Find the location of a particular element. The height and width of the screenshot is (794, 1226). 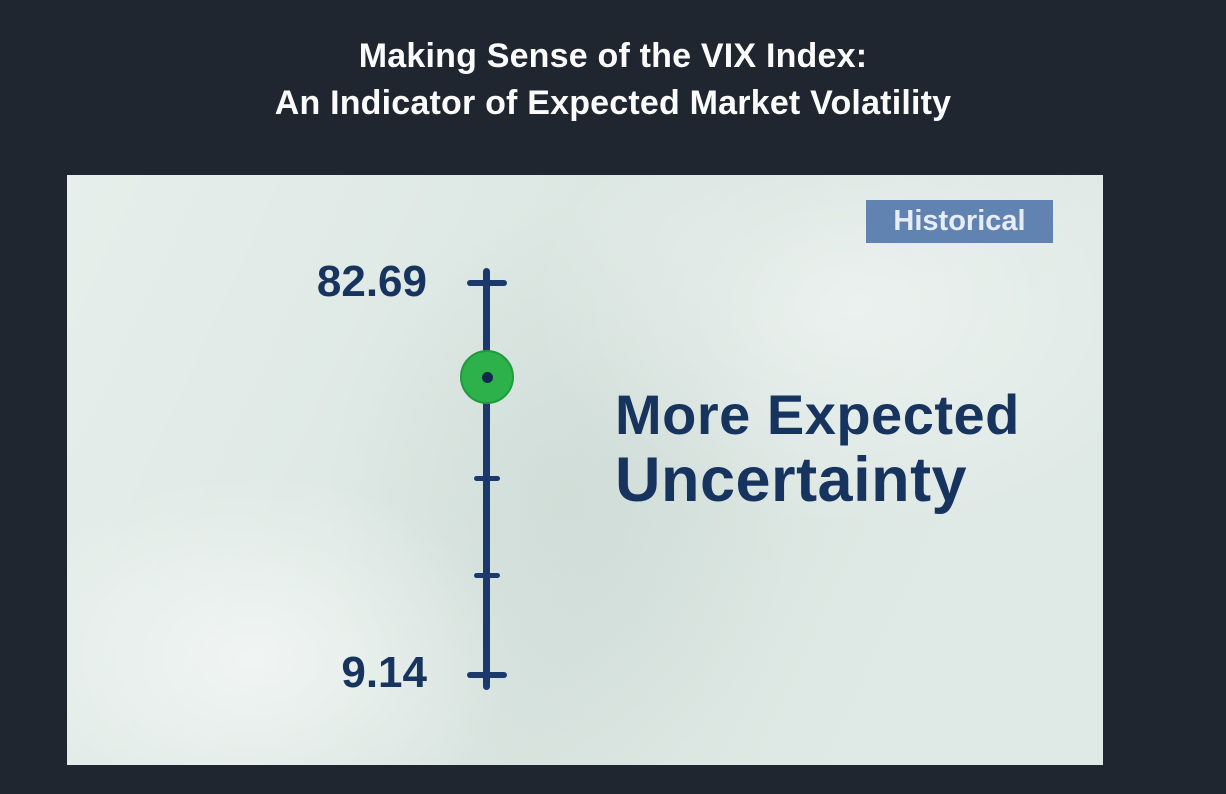

scale-tick-middle-upper is located at coordinates (487, 478).